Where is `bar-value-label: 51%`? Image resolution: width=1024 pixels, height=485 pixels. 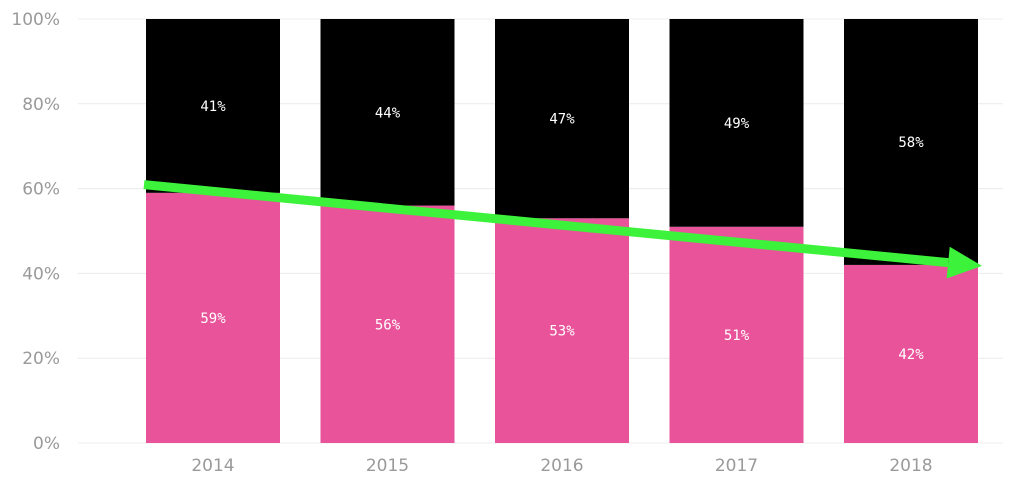
bar-value-label: 51% is located at coordinates (737, 336).